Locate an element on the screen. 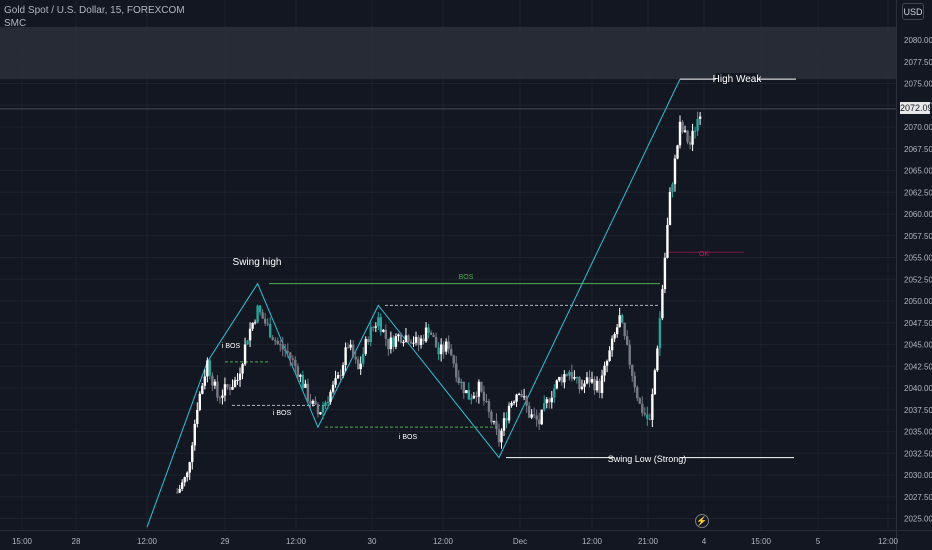  swing-high-label: Swing high is located at coordinates (257, 262).